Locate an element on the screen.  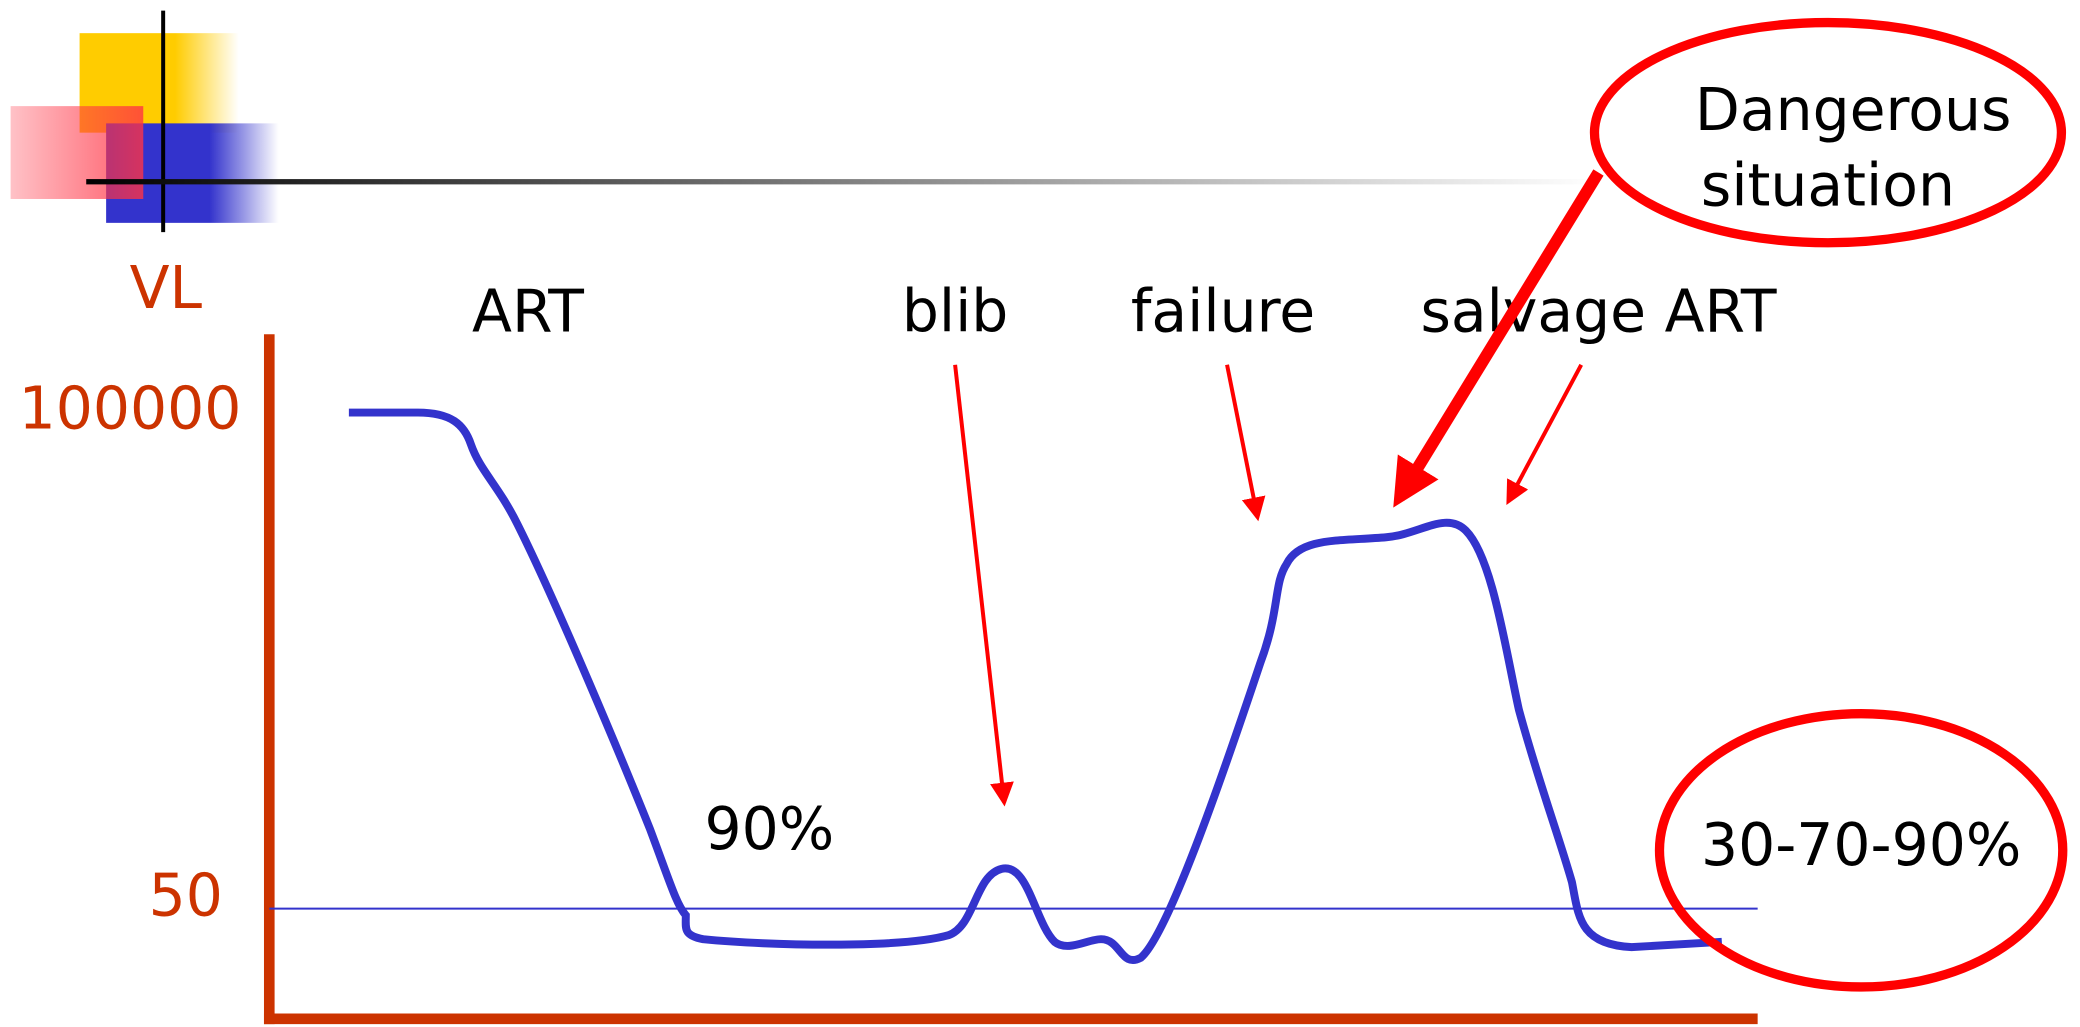
annotation: situation is located at coordinates (1828, 186).